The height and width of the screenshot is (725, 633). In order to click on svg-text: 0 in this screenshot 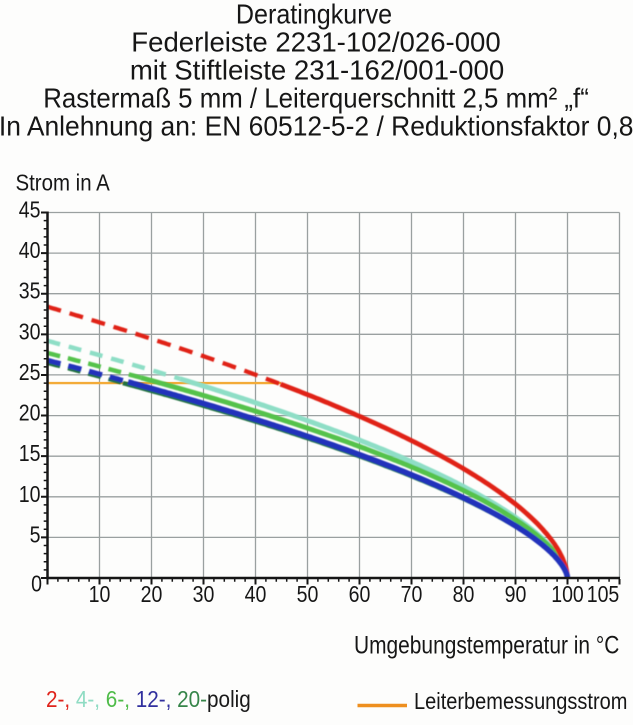, I will do `click(36, 584)`.